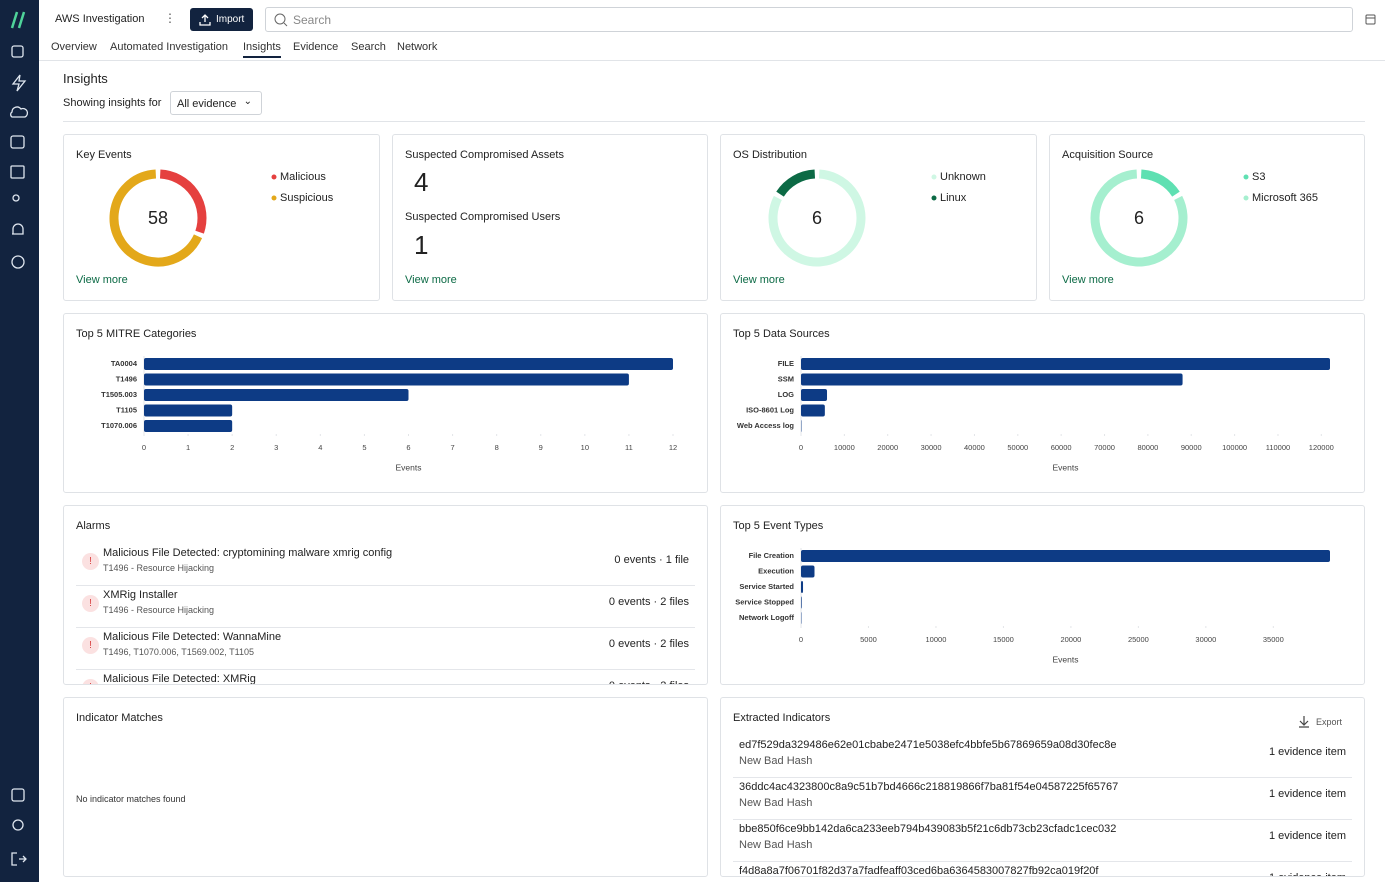 This screenshot has width=1385, height=887. Describe the element at coordinates (1258, 177) in the screenshot. I see `legend-label: S3` at that location.